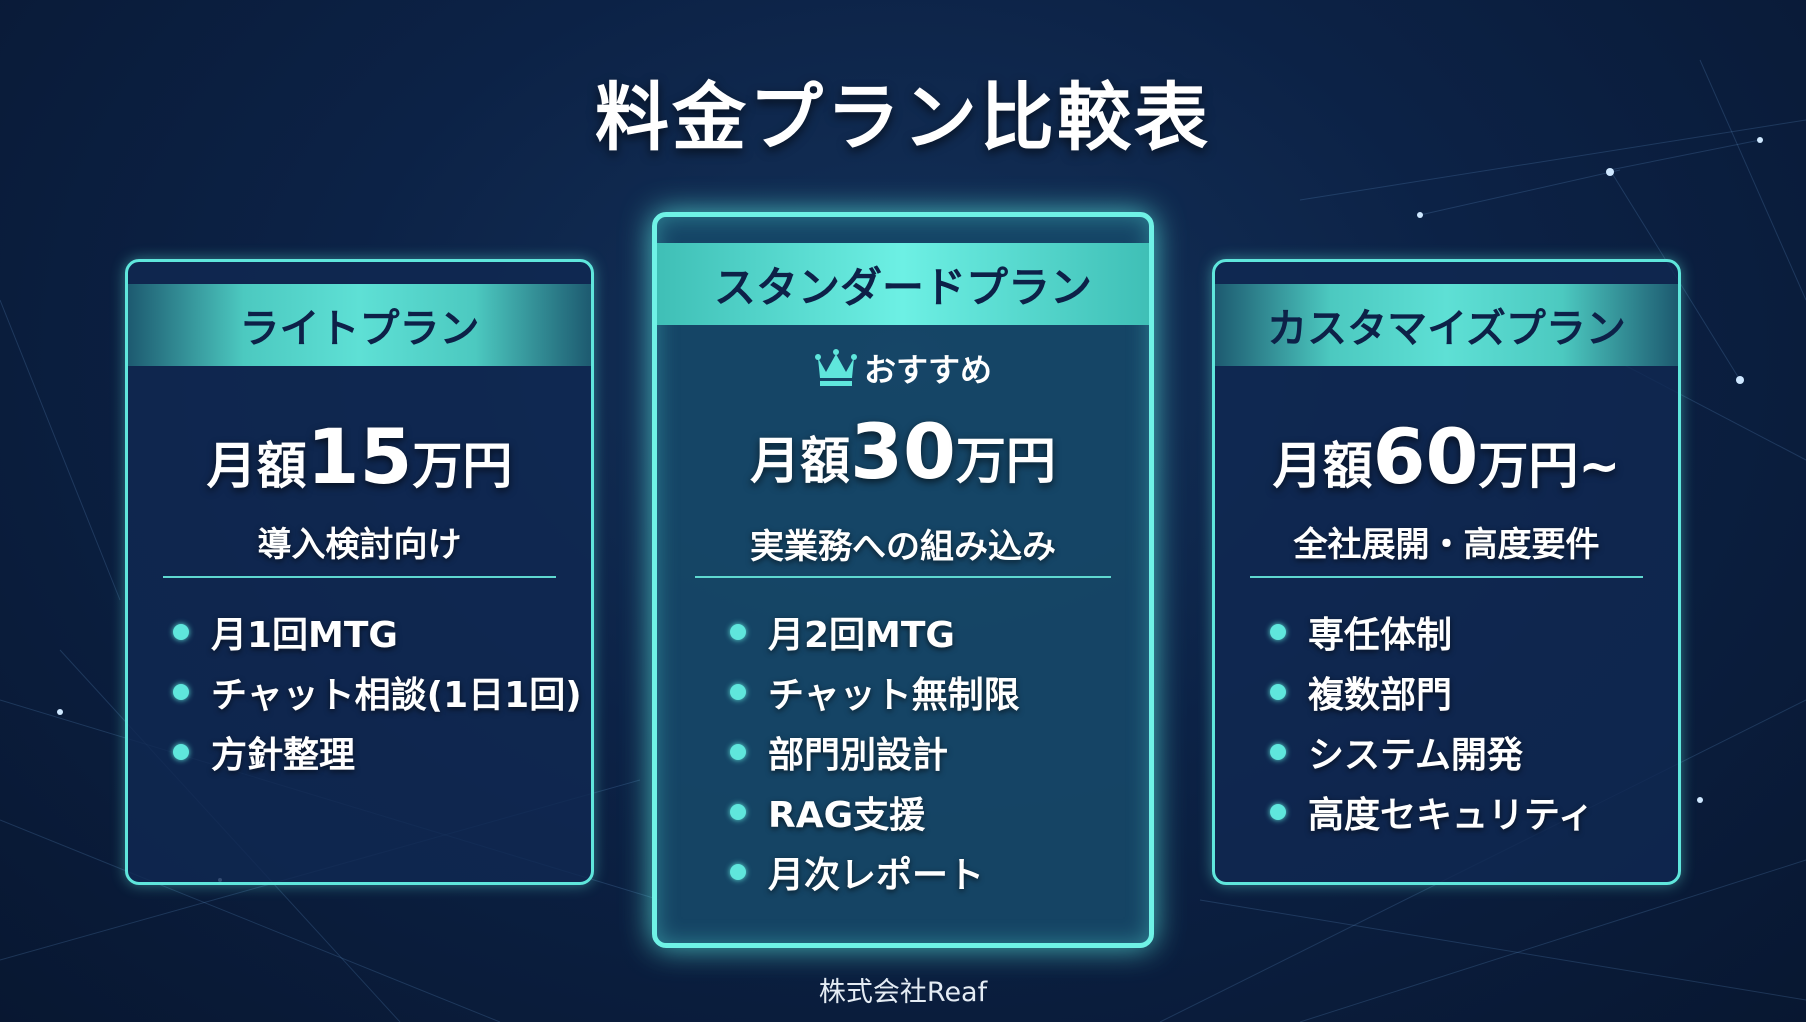 The width and height of the screenshot is (1806, 1022). What do you see at coordinates (1446, 545) in the screenshot?
I see `plan-tagline: 全社展開・高度要件` at bounding box center [1446, 545].